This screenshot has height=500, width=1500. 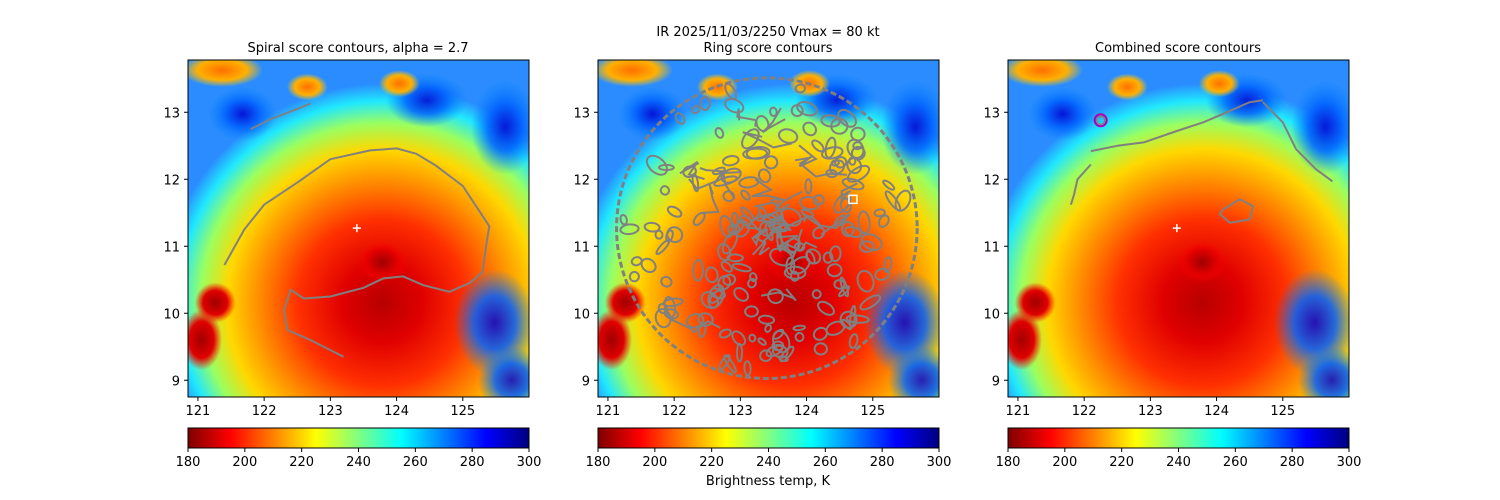 What do you see at coordinates (767, 48) in the screenshot?
I see `panel-title-ring: Ring score contours` at bounding box center [767, 48].